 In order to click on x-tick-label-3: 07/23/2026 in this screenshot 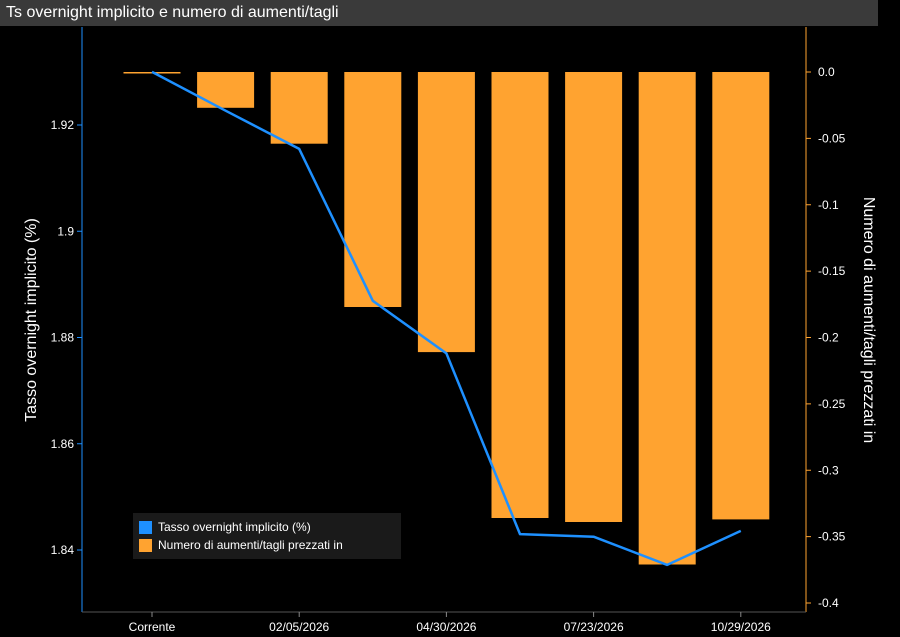, I will do `click(594, 627)`.